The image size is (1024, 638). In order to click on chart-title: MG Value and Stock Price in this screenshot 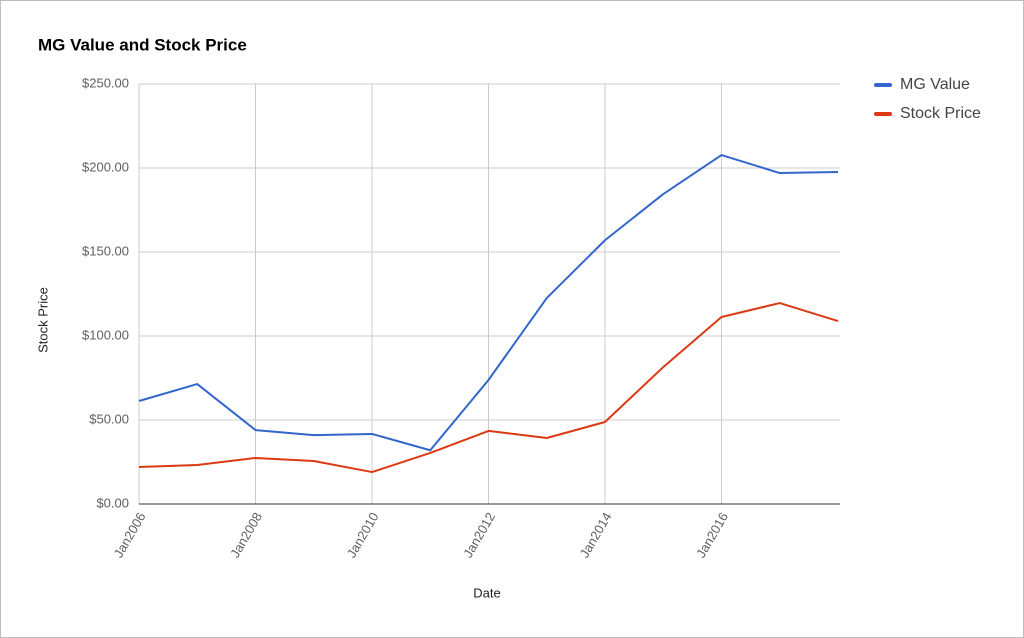, I will do `click(142, 44)`.